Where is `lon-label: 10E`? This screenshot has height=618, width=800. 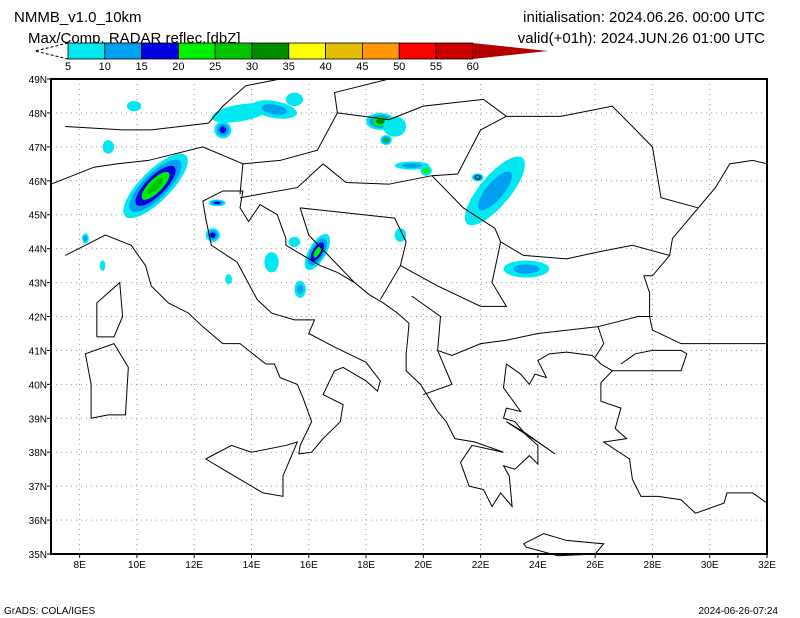 lon-label: 10E is located at coordinates (137, 565).